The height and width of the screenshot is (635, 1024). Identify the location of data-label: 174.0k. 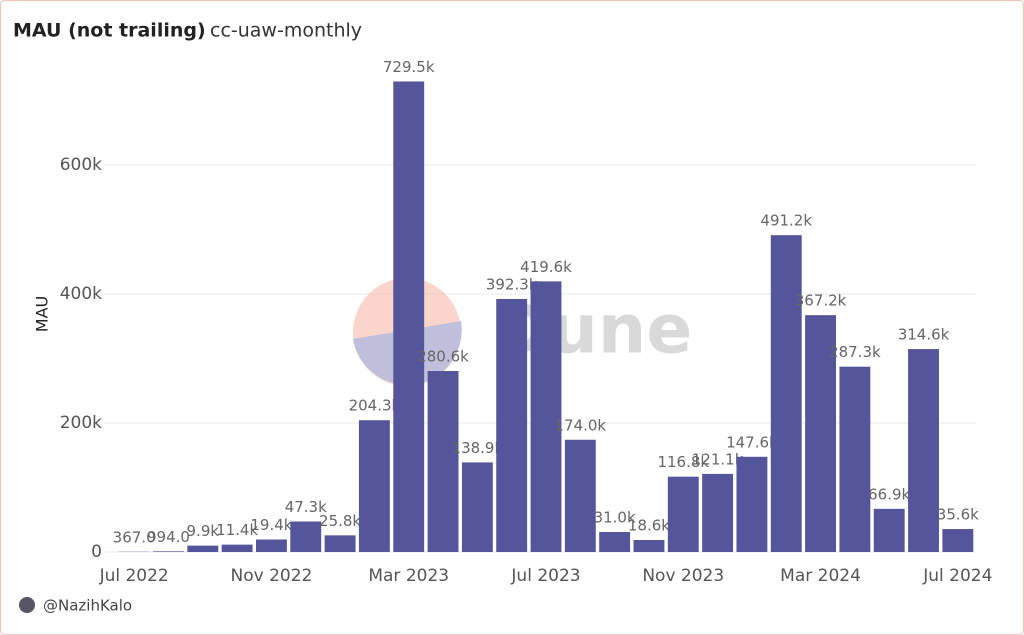
(580, 425).